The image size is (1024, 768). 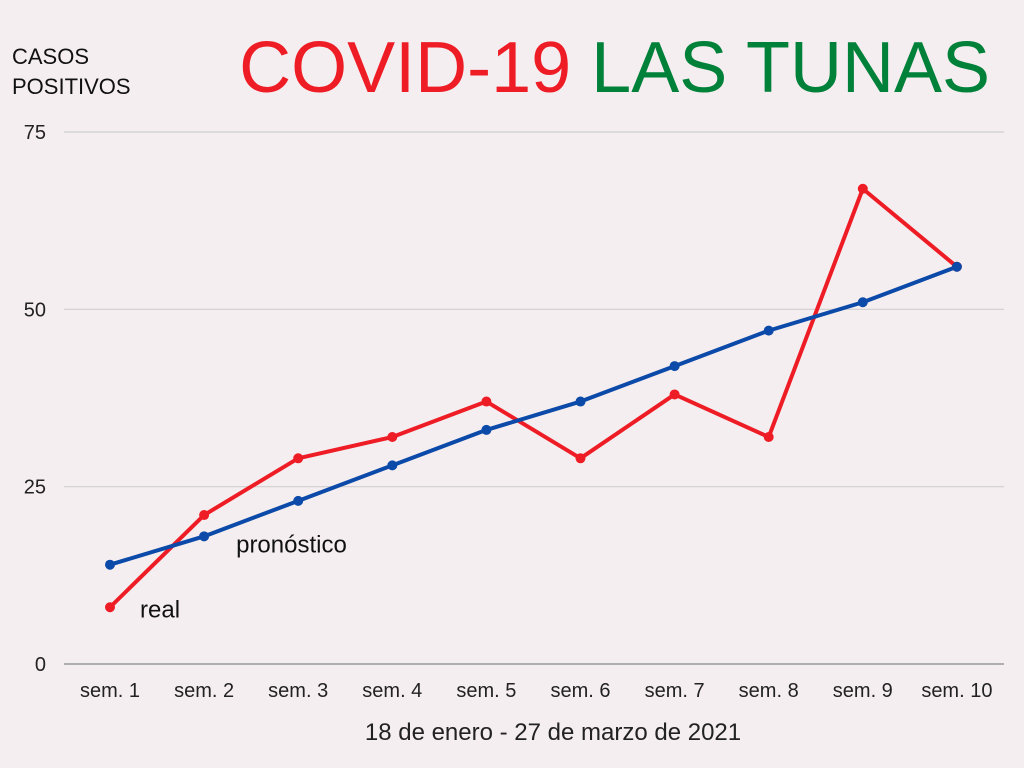 What do you see at coordinates (110, 691) in the screenshot?
I see `x-tick-label: sem. 1` at bounding box center [110, 691].